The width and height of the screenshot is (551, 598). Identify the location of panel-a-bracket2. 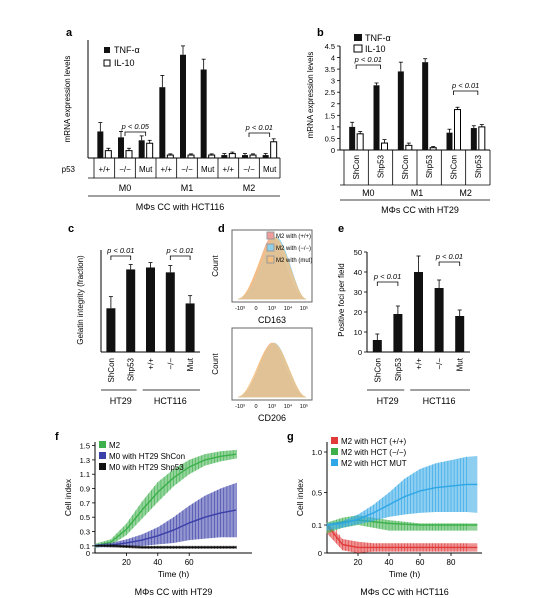
(259, 134).